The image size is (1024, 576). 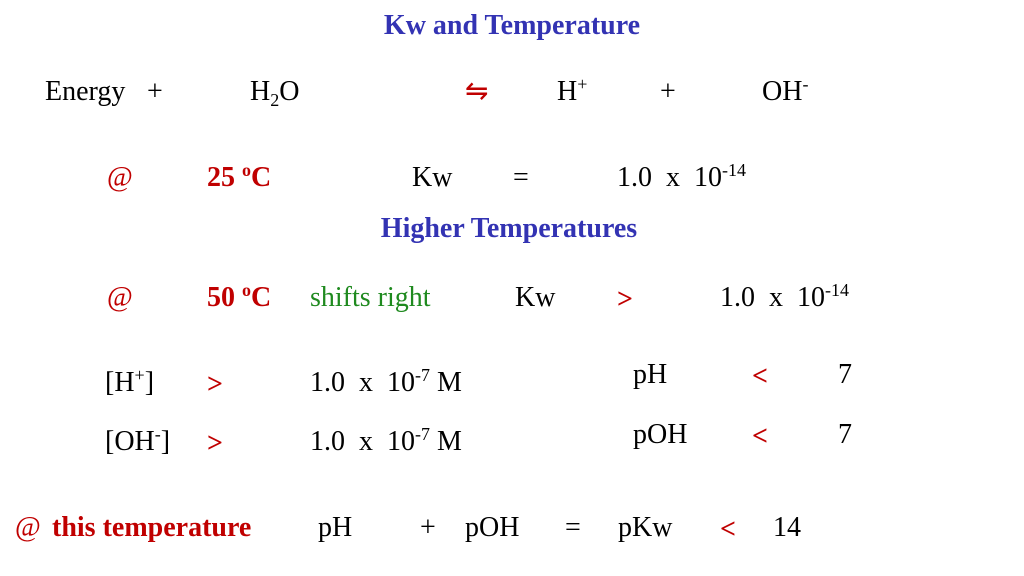 I want to click on arrow: ⇋, so click(x=477, y=91).